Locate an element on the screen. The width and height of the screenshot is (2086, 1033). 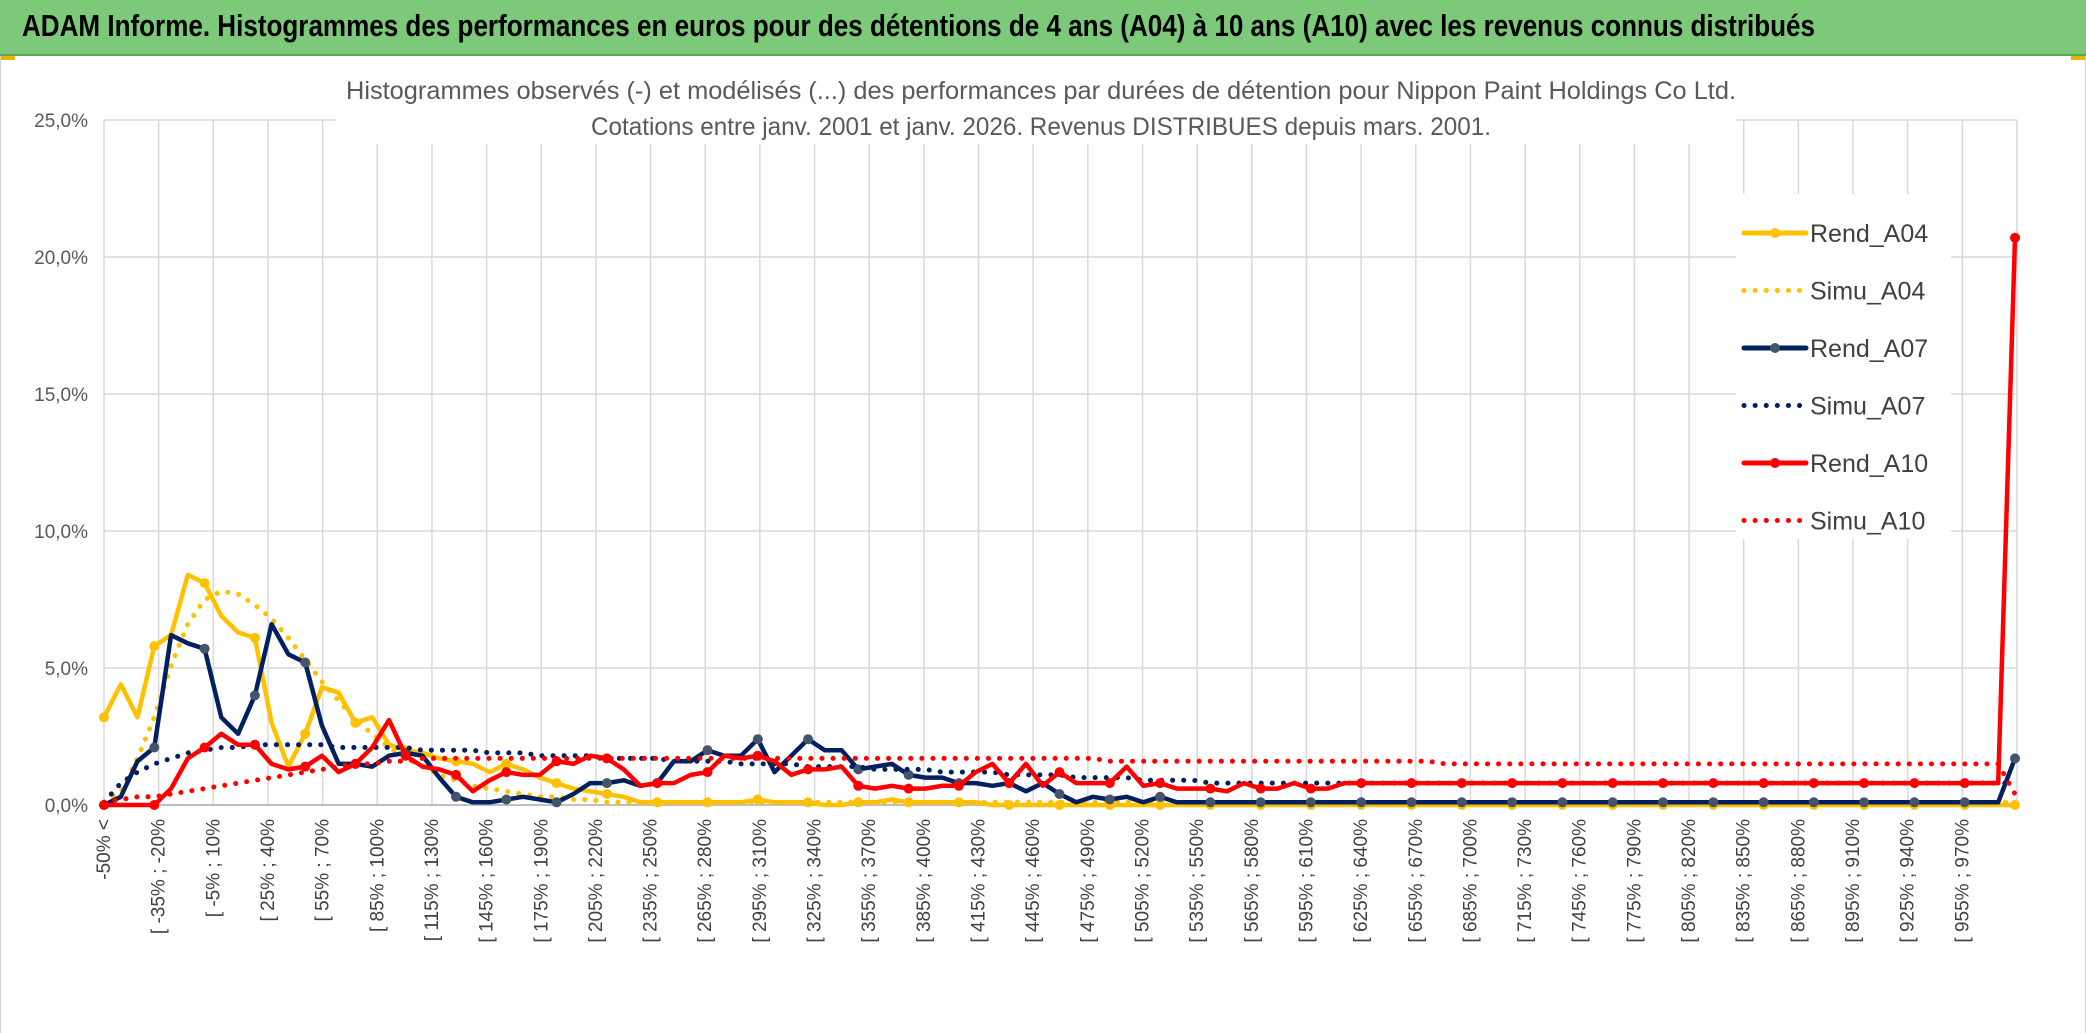
x-tick-label: [ 235% ; 250% is located at coordinates (651, 881).